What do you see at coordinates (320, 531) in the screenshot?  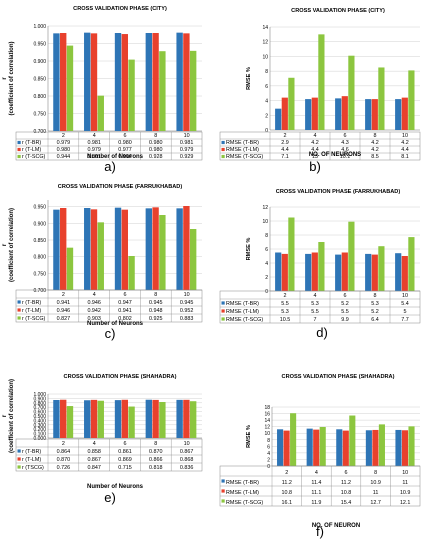 I see `figure-caption: f)` at bounding box center [320, 531].